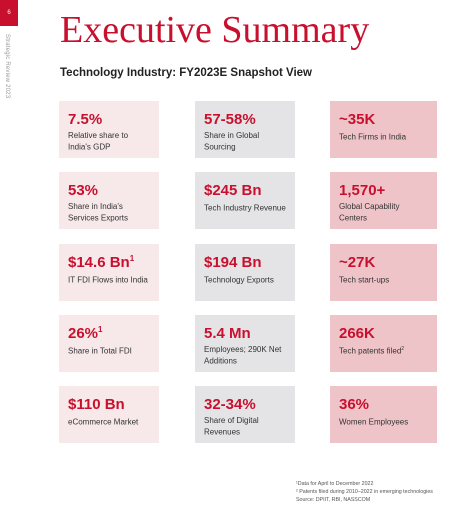  I want to click on metric-card: ~27K Tech start-ups, so click(383, 272).